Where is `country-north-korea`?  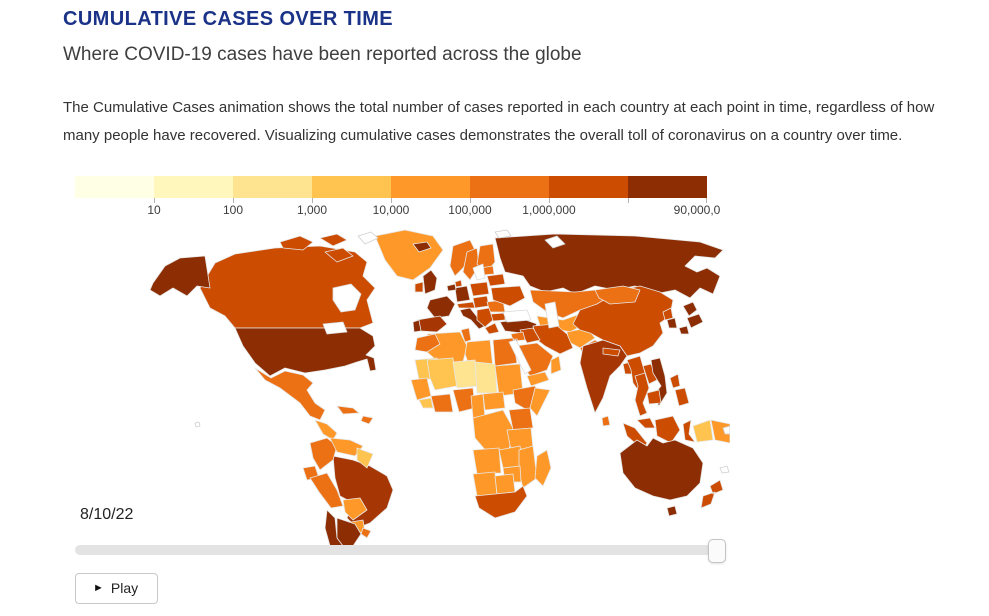
country-north-korea is located at coordinates (668, 314).